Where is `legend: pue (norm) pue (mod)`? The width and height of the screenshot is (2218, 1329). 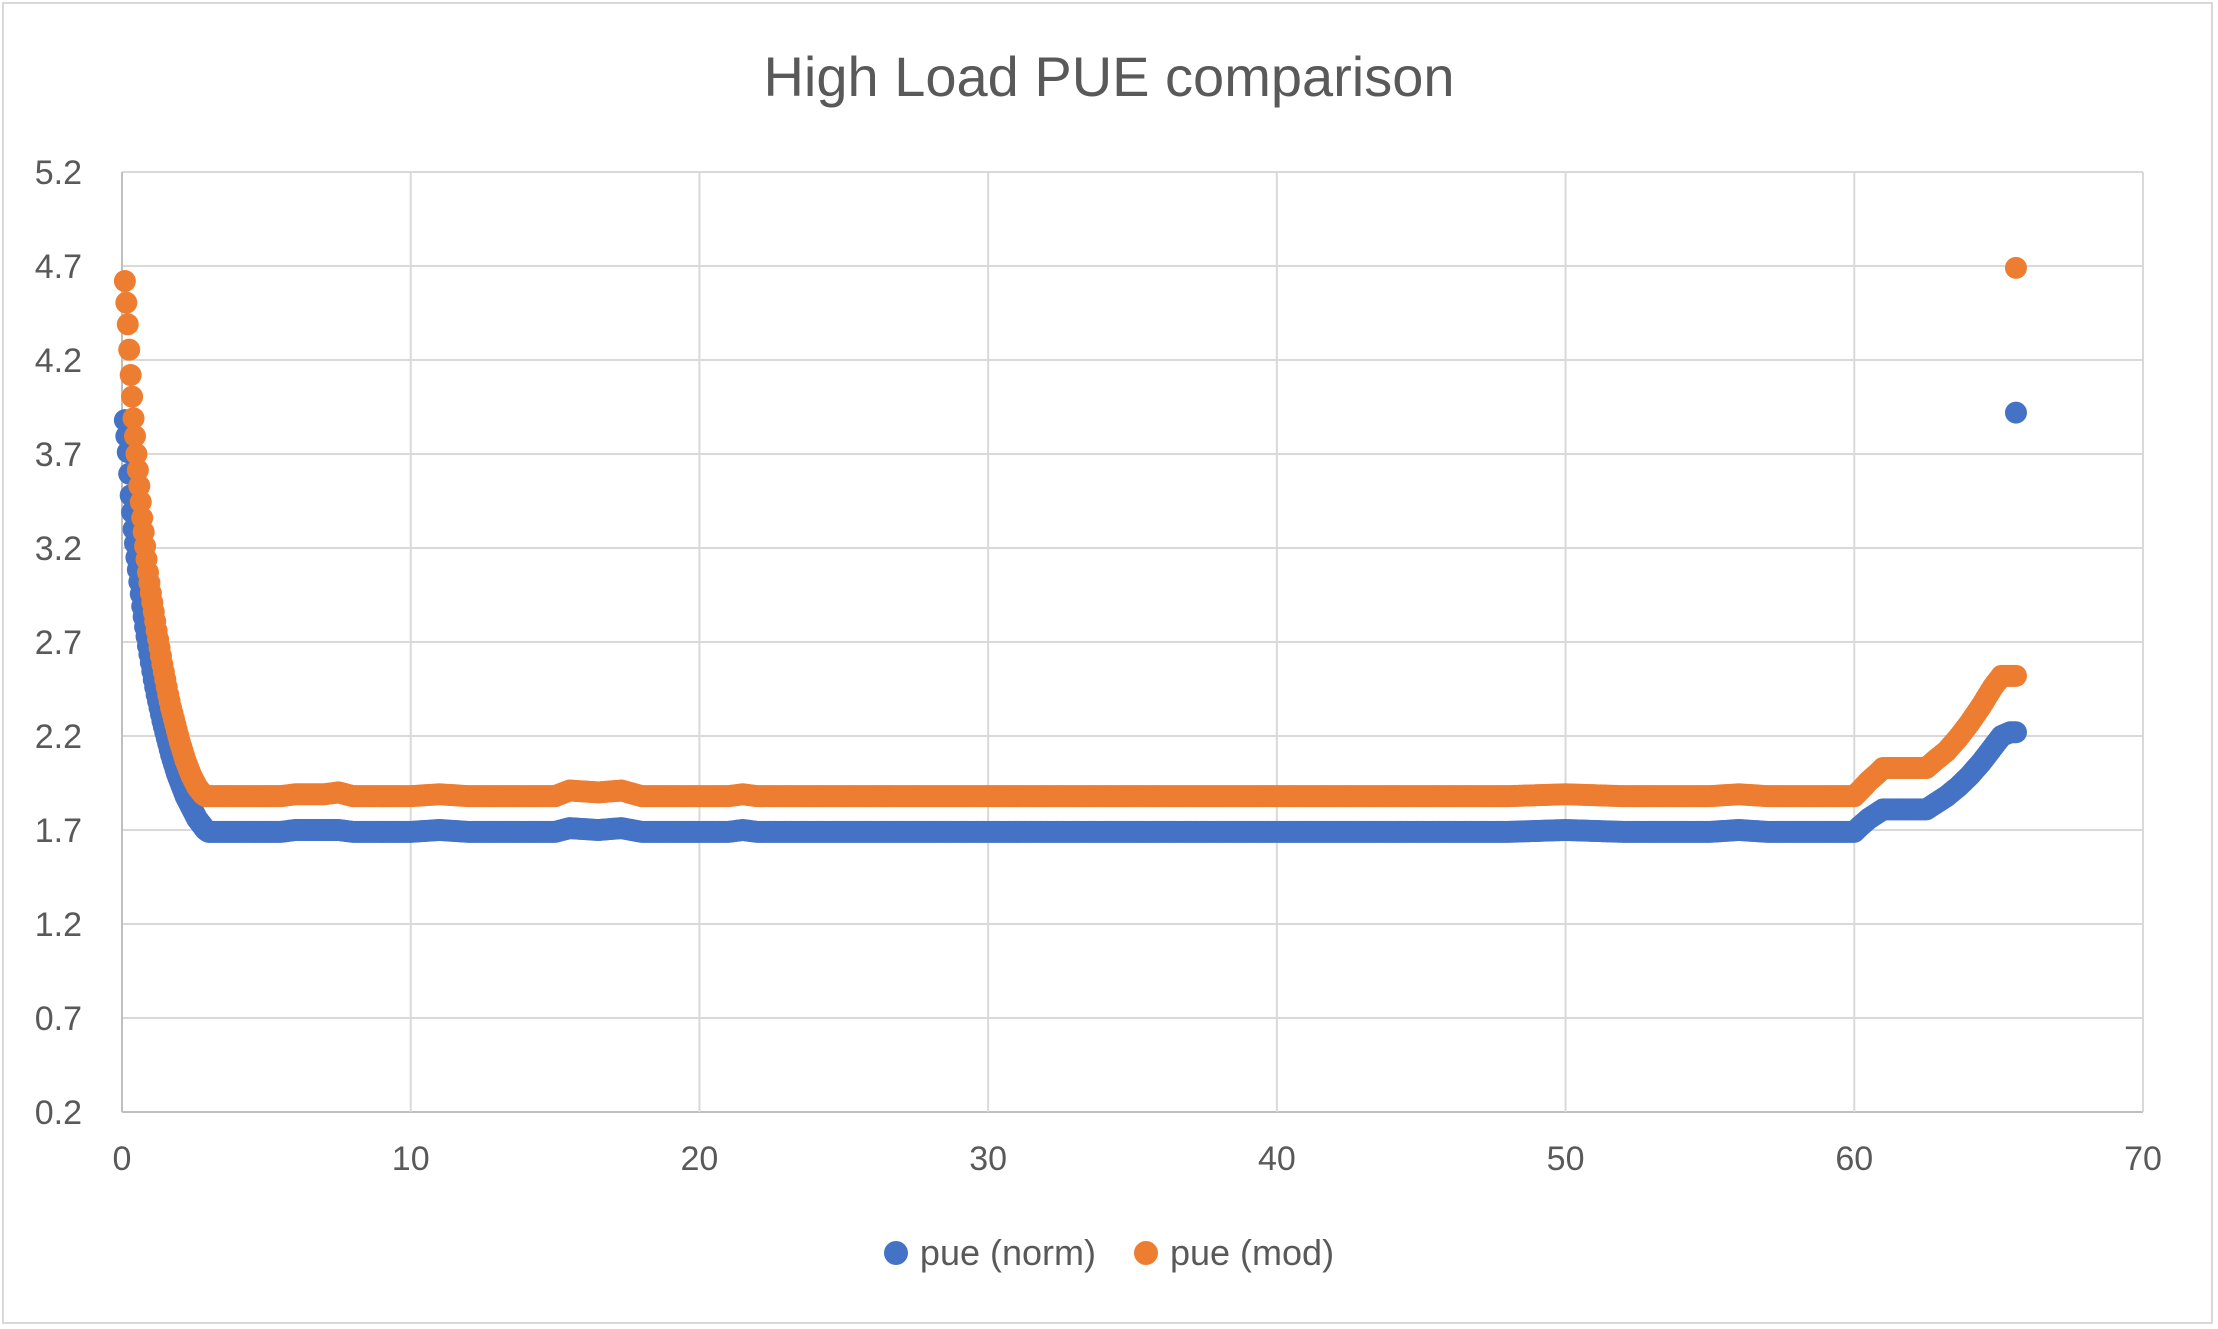 legend: pue (norm) pue (mod) is located at coordinates (1109, 1253).